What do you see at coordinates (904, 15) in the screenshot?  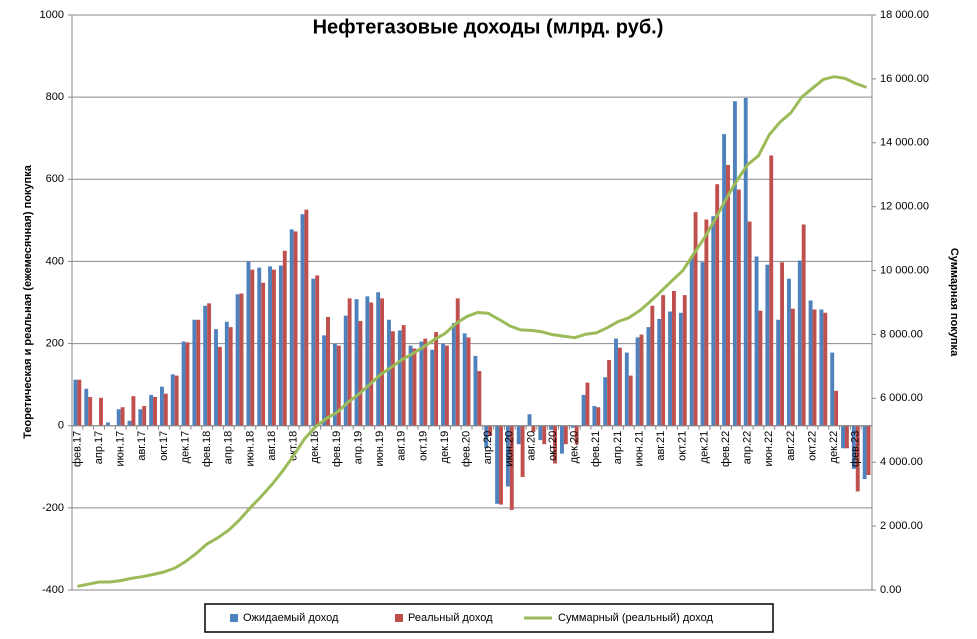 I see `y2-tick-label: 18 000.00` at bounding box center [904, 15].